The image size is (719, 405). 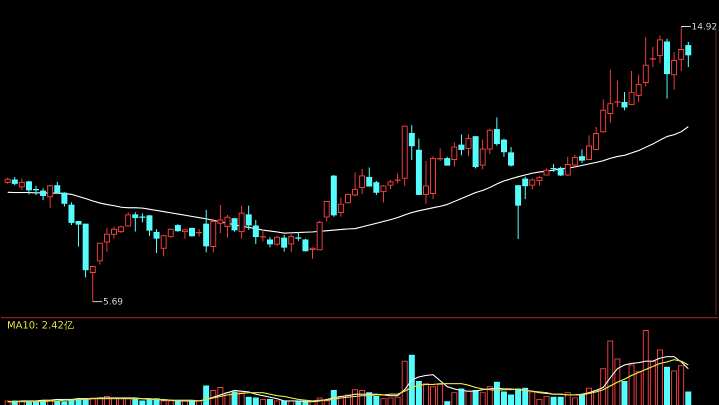 What do you see at coordinates (113, 303) in the screenshot?
I see `annotation: 5.69` at bounding box center [113, 303].